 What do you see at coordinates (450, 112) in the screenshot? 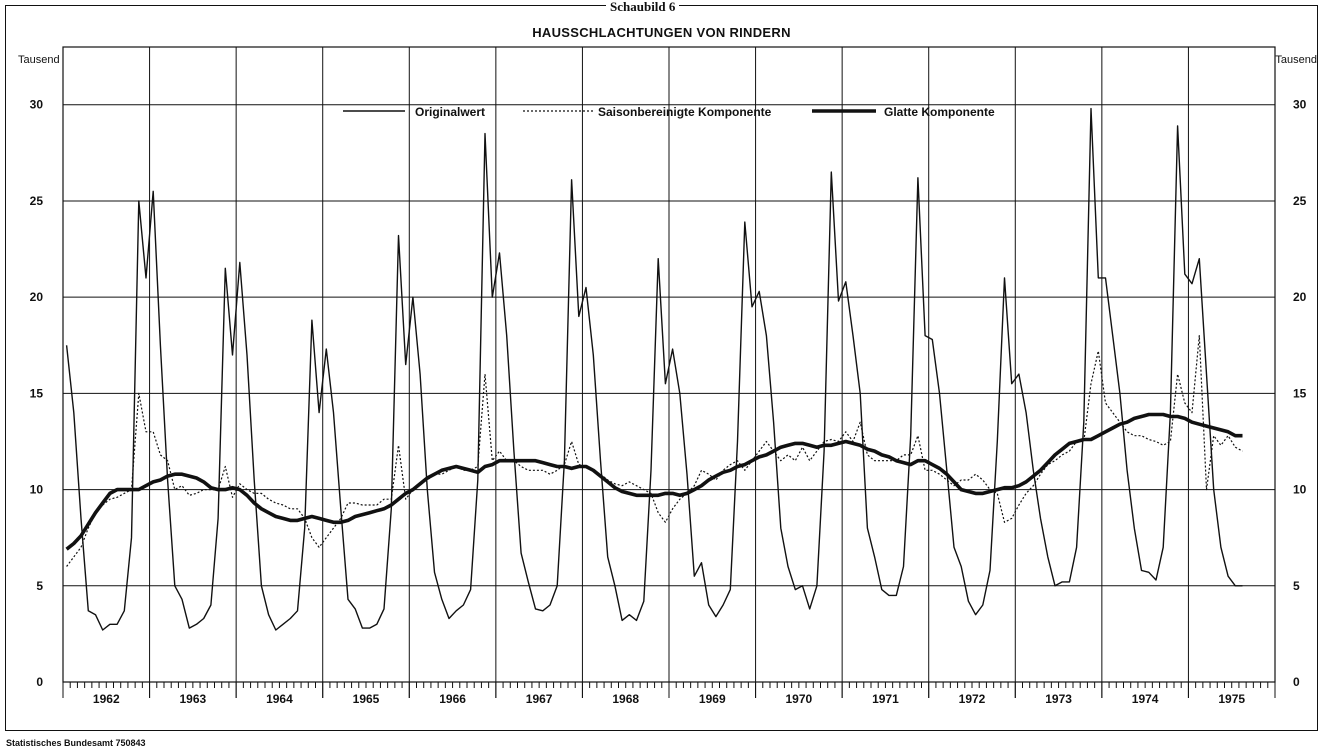
I see `legend-label-1: Originalwert` at bounding box center [450, 112].